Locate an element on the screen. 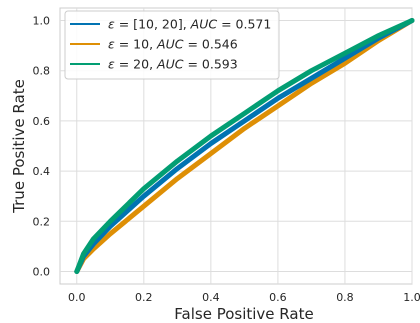  y-tick-label: 0.0 is located at coordinates (42, 271).